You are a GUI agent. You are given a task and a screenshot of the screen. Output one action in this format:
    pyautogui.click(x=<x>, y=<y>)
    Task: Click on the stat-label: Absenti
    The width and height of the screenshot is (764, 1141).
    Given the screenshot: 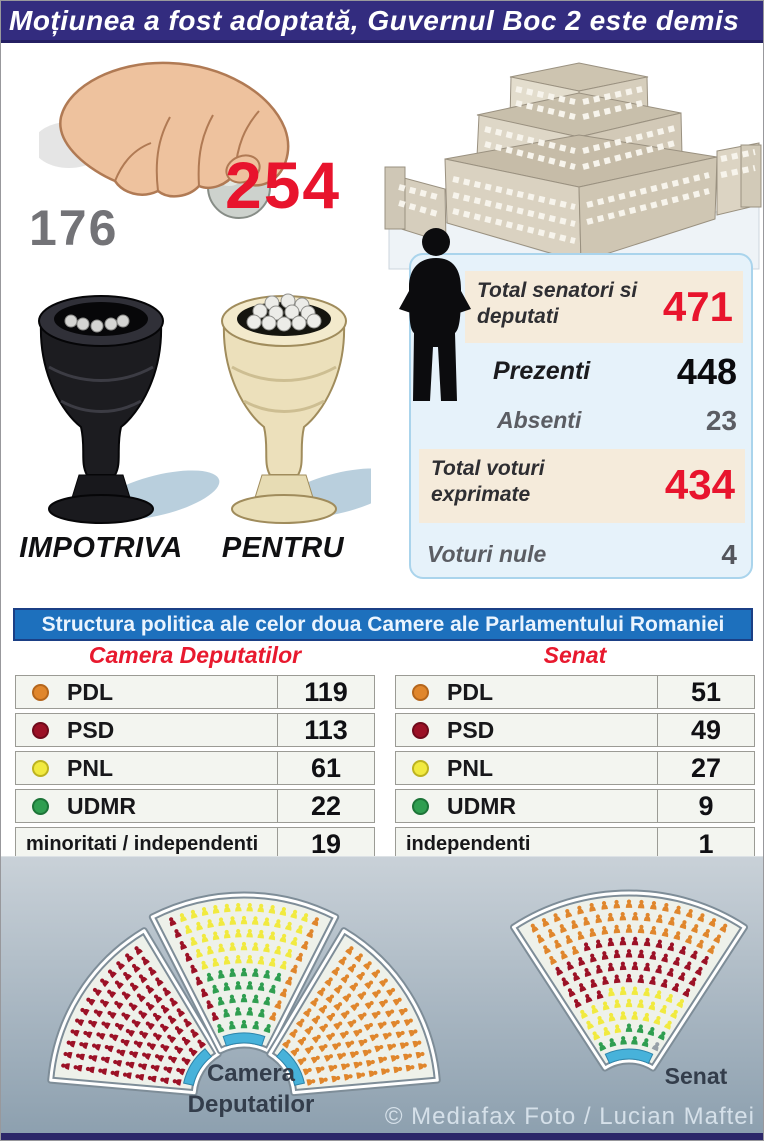 What is the action you would take?
    pyautogui.click(x=539, y=420)
    